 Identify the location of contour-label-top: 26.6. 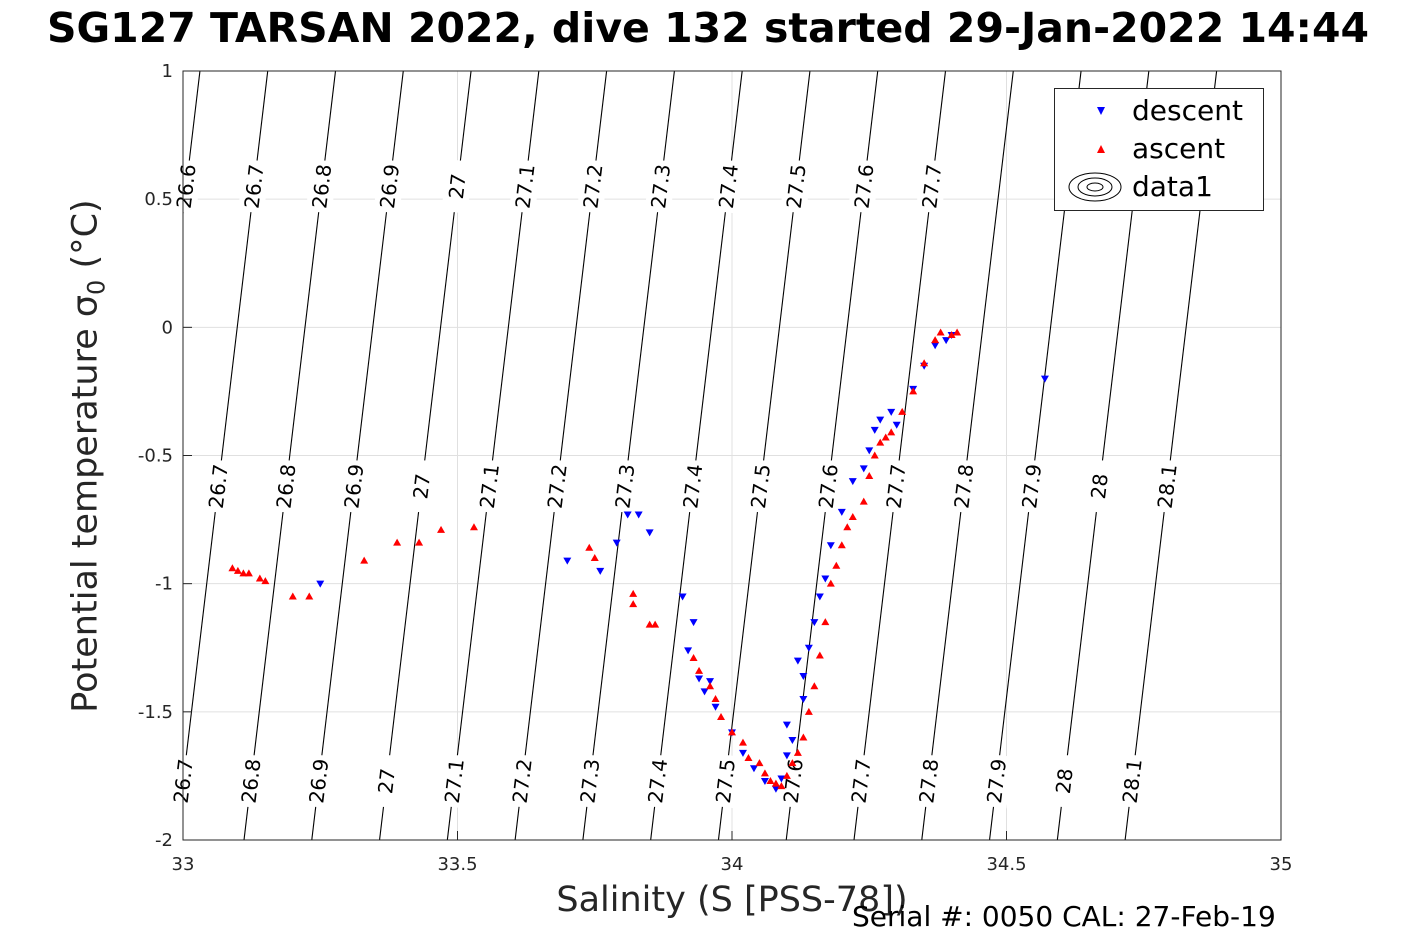
(186, 186).